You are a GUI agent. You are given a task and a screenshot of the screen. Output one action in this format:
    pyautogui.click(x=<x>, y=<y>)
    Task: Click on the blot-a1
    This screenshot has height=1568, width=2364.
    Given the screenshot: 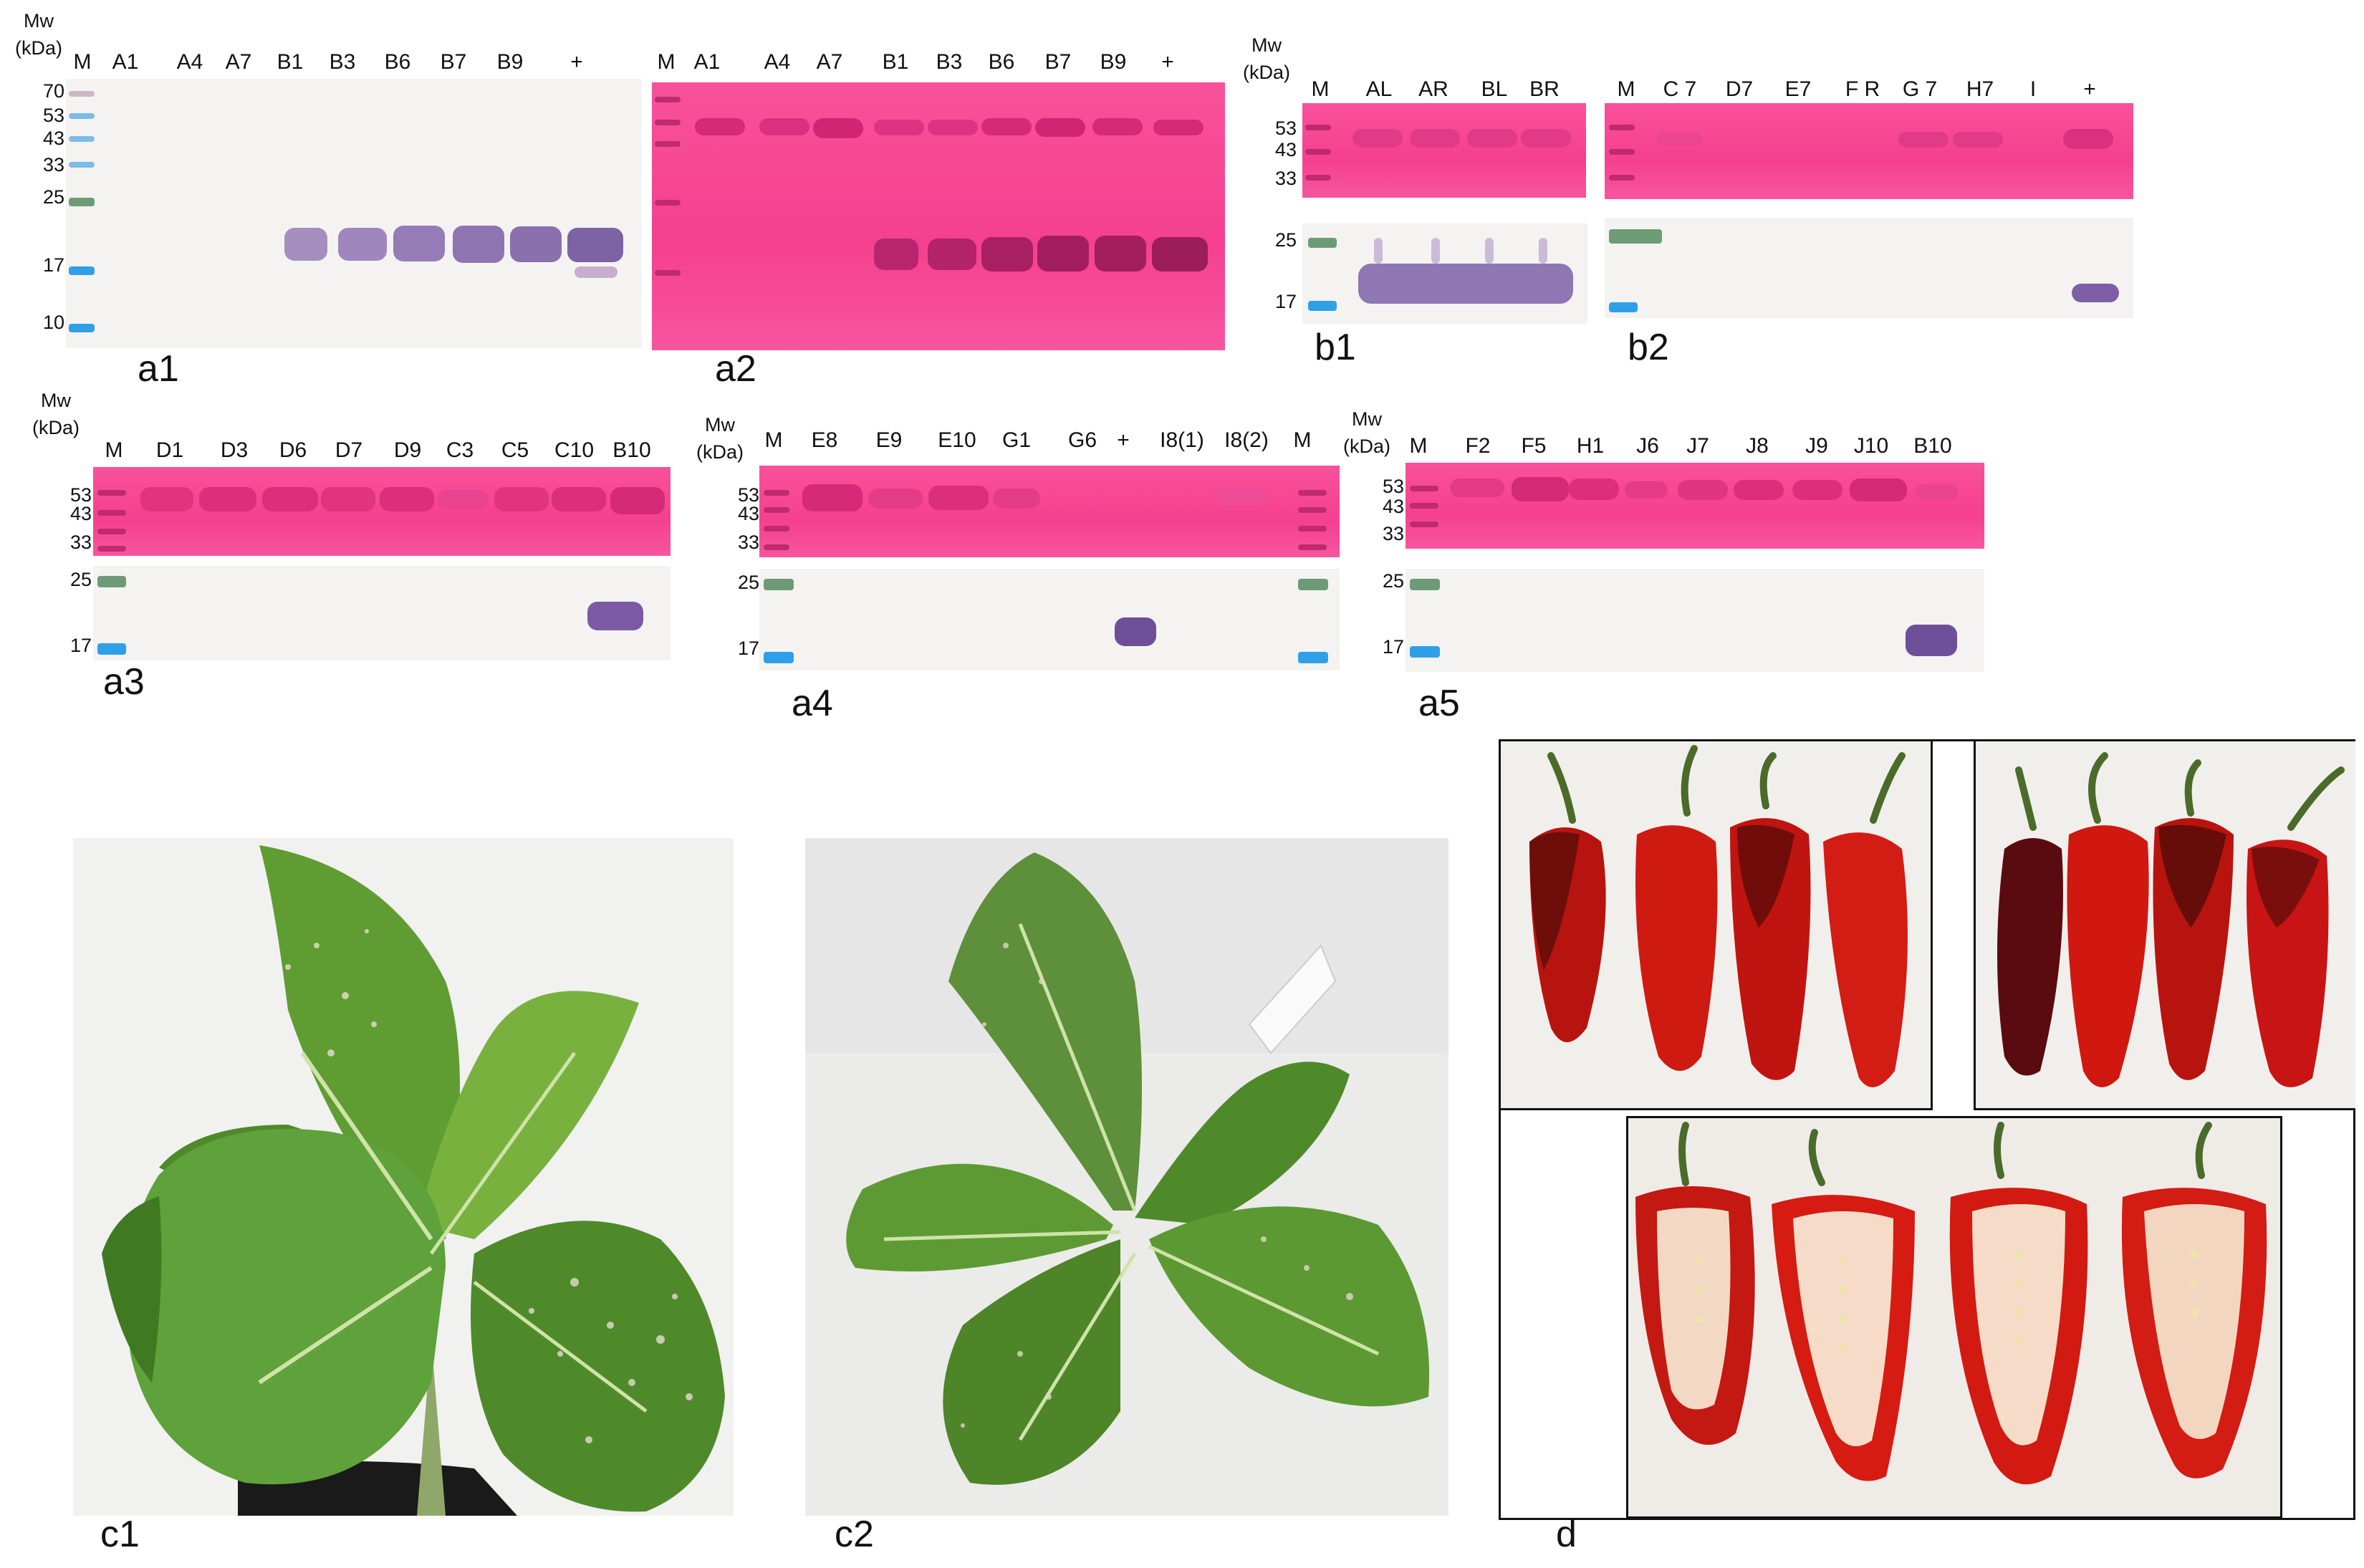 What is the action you would take?
    pyautogui.click(x=354, y=214)
    